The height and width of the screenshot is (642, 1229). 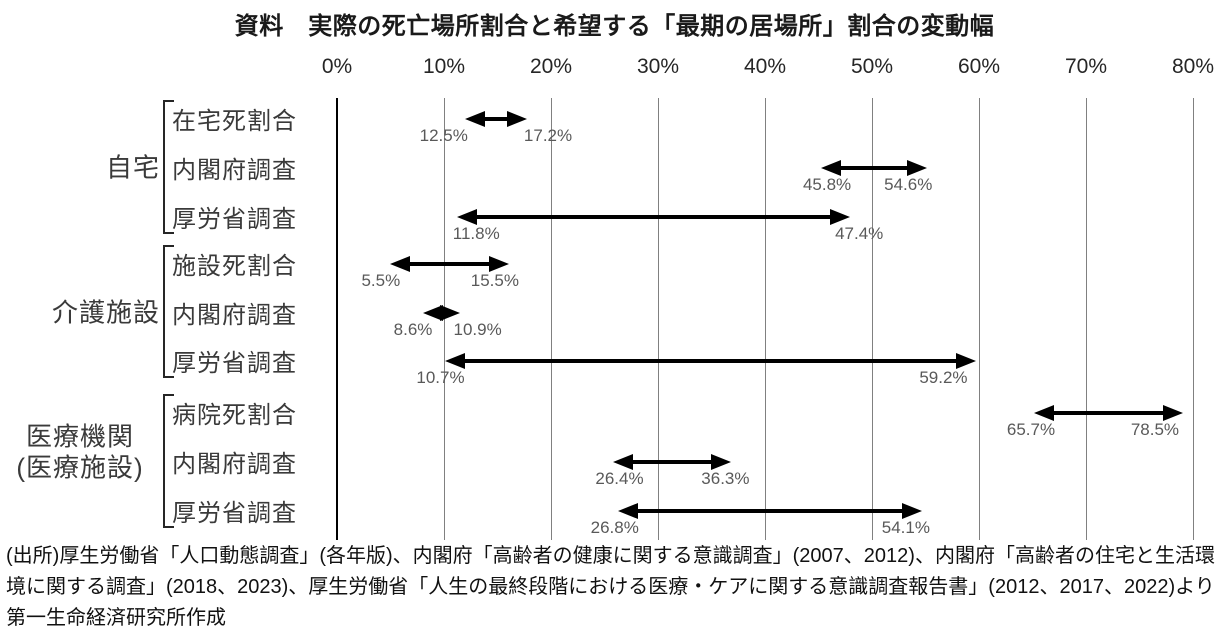 What do you see at coordinates (337, 319) in the screenshot?
I see `axis-line` at bounding box center [337, 319].